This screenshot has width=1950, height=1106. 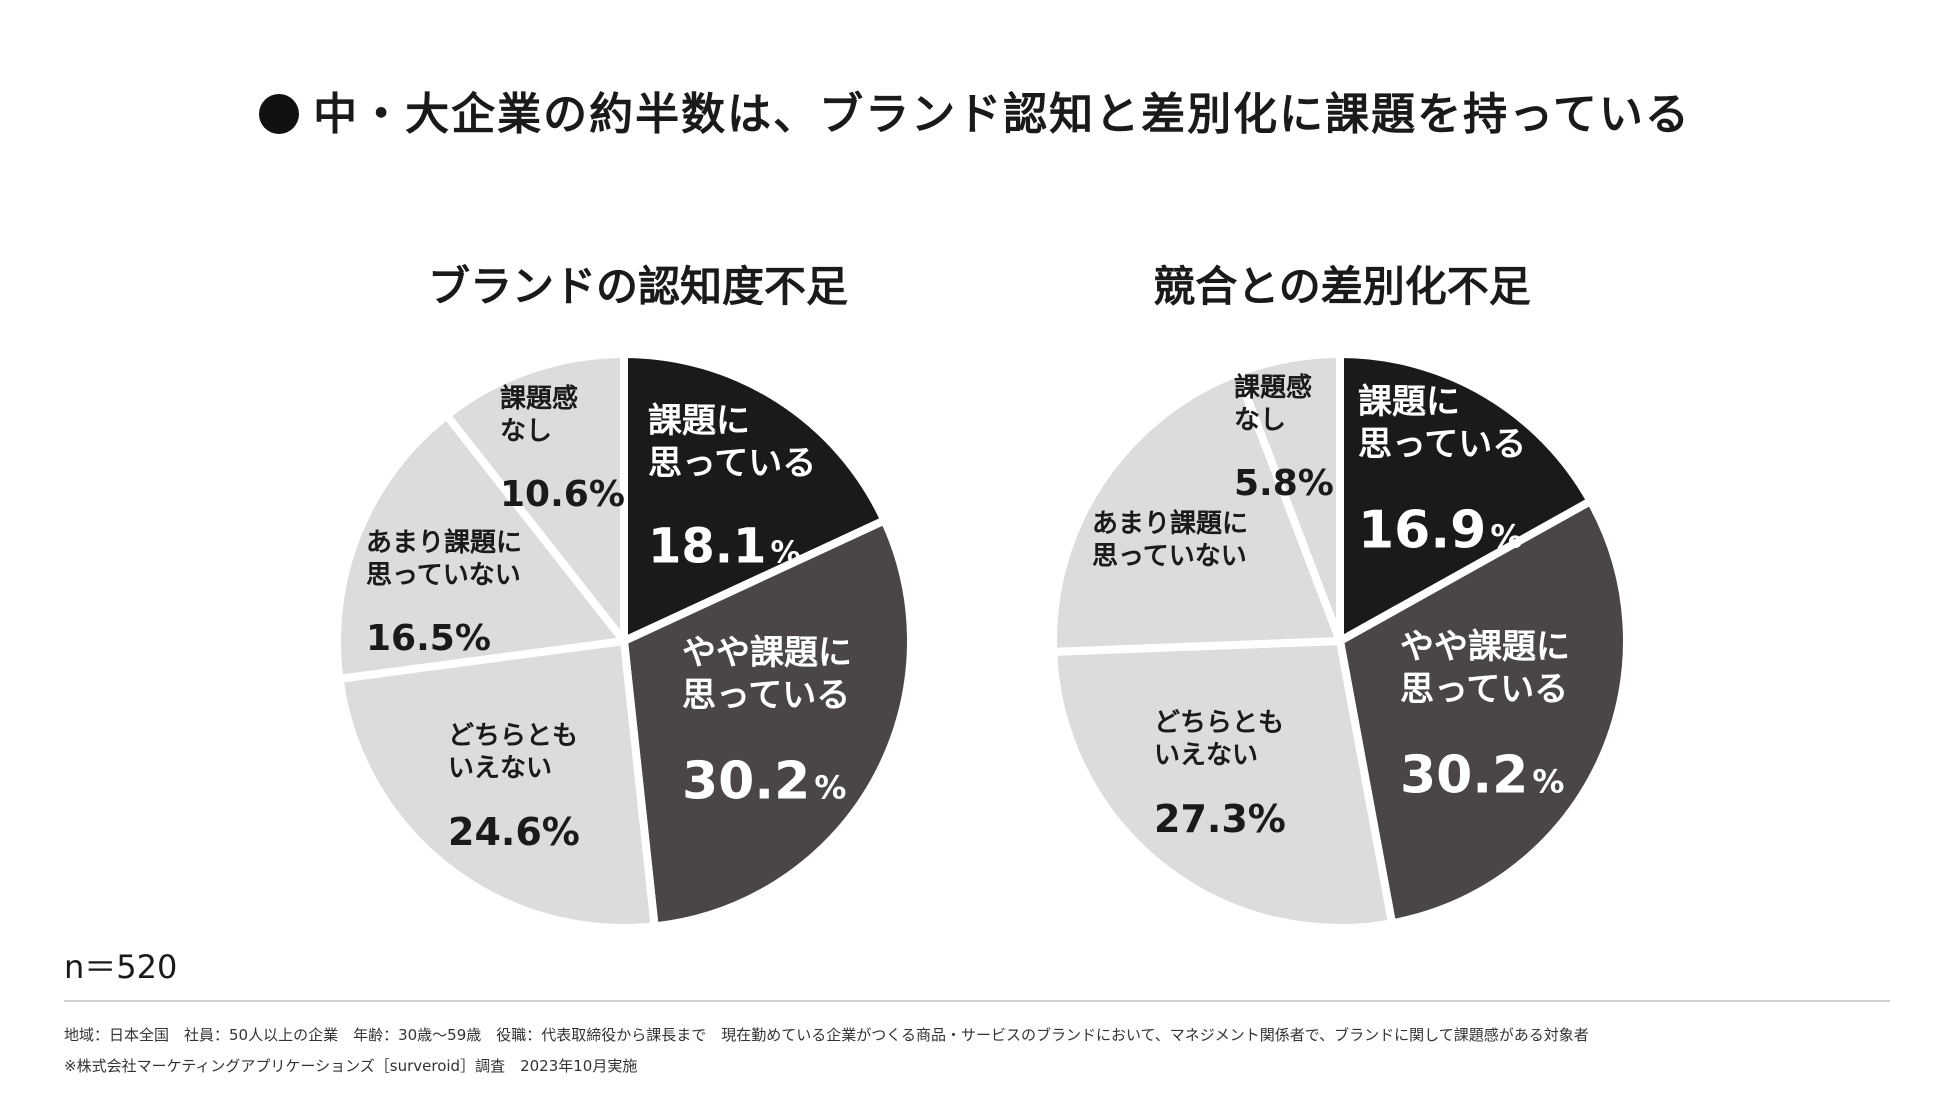 I want to click on slice-label-line-1-0-1: 思っている, so click(x=1442, y=445).